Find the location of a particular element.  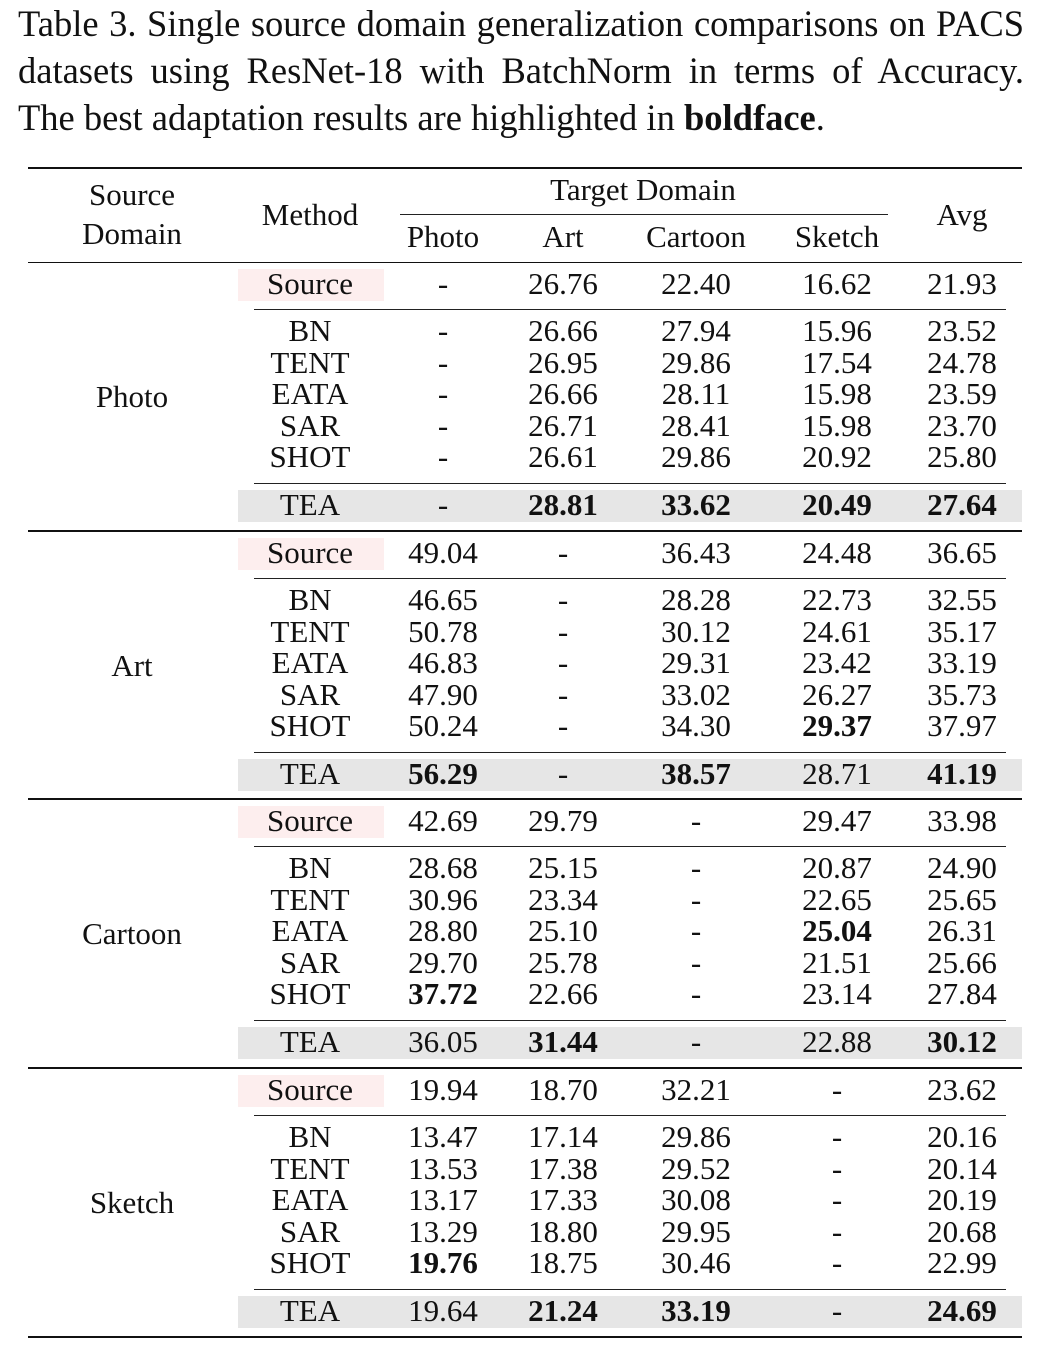

table-cell: 27.84 is located at coordinates (962, 993).